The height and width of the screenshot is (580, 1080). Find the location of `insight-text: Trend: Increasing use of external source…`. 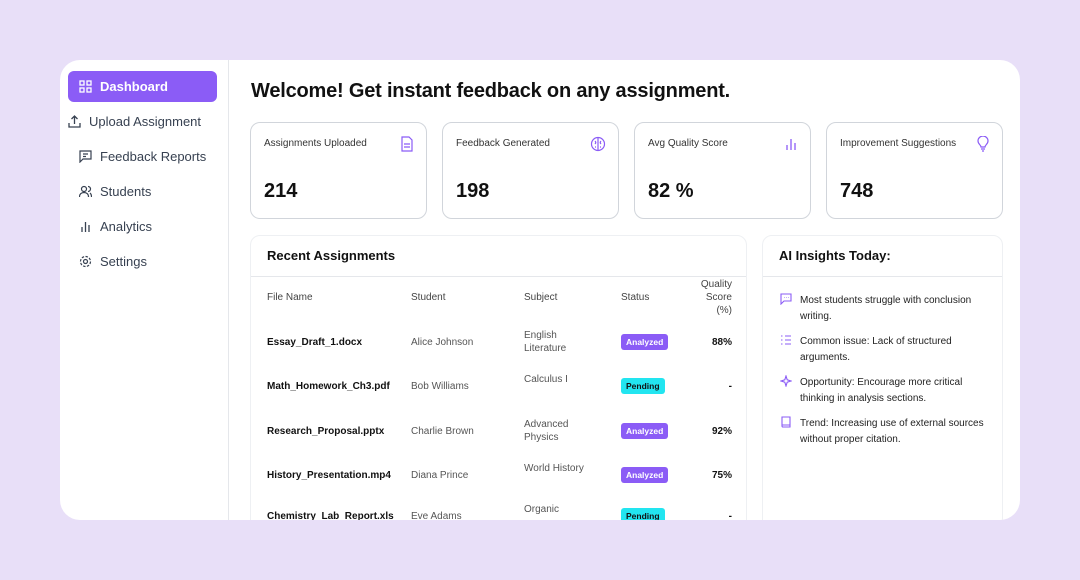

insight-text: Trend: Increasing use of external source… is located at coordinates (892, 431).